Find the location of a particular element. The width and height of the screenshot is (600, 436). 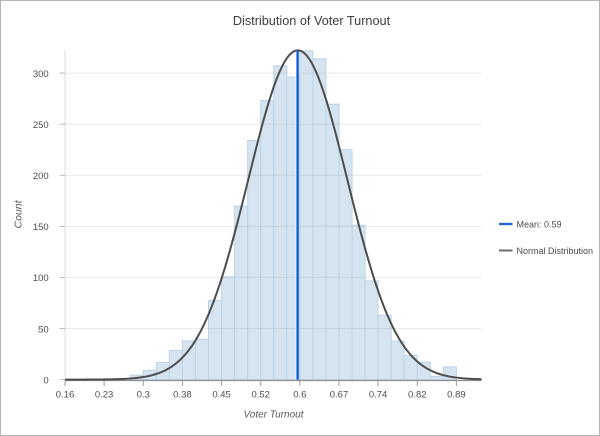

svg-text: 0.89 is located at coordinates (456, 395).